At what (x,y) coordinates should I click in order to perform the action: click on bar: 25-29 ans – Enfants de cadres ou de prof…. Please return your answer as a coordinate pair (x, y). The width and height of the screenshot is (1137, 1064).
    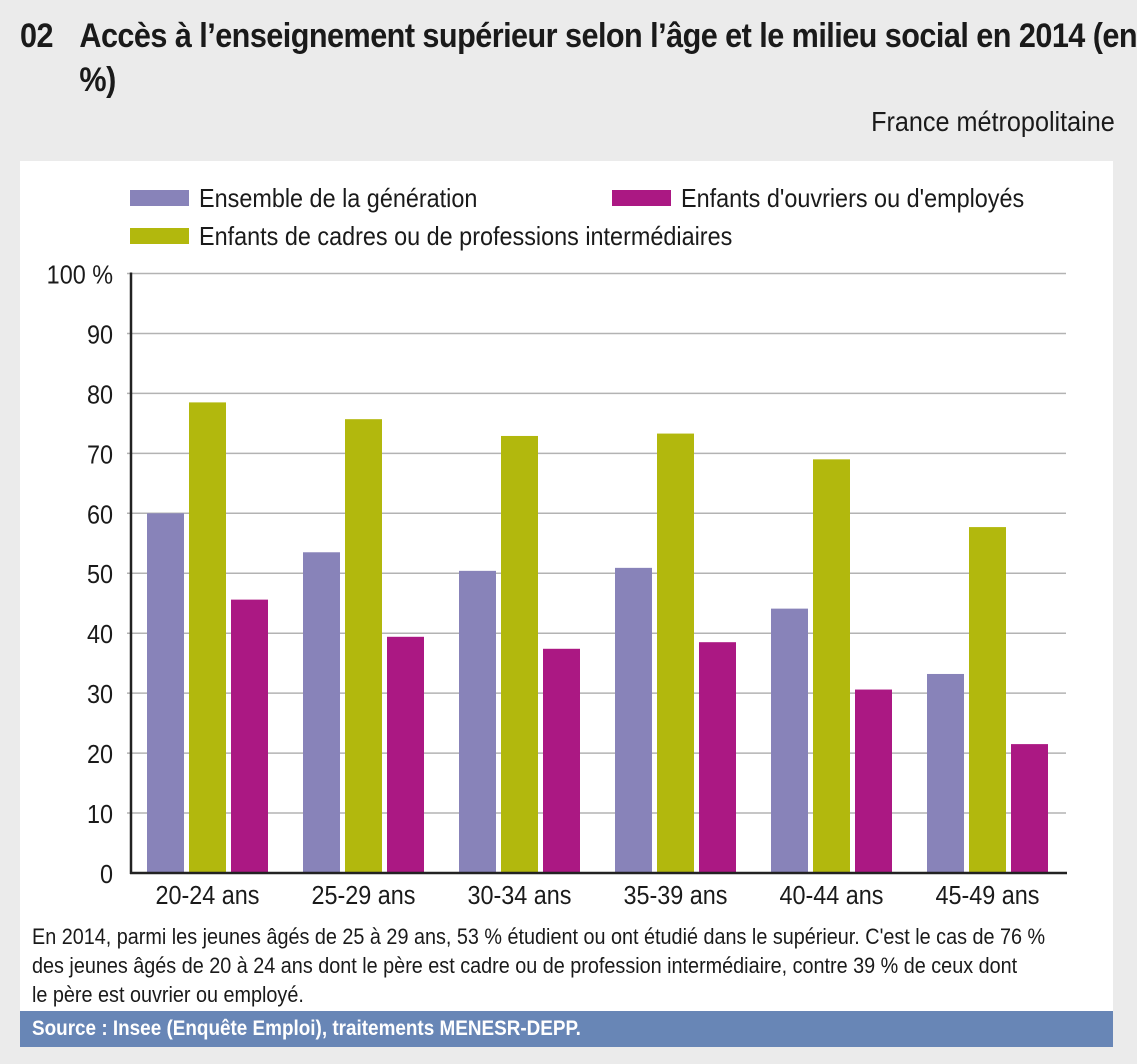
    Looking at the image, I should click on (363, 646).